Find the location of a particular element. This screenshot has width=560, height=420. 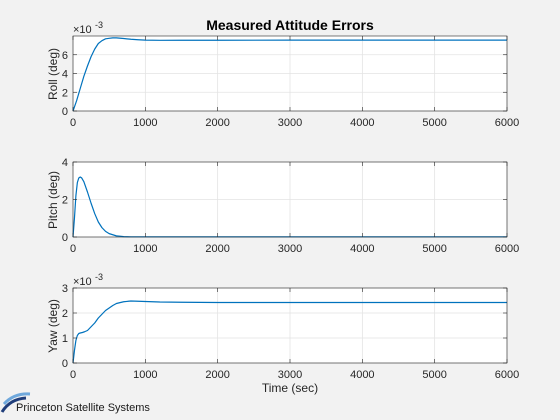

roll-x-tick-label: 2000 is located at coordinates (217, 123).